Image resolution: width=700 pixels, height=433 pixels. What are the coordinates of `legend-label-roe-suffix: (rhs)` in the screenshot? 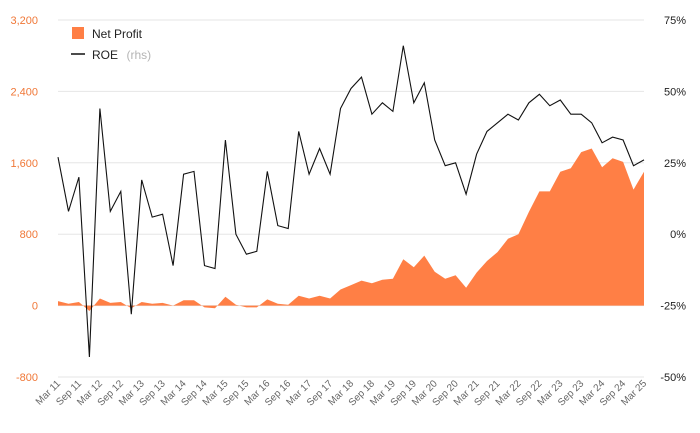 It's located at (138, 55).